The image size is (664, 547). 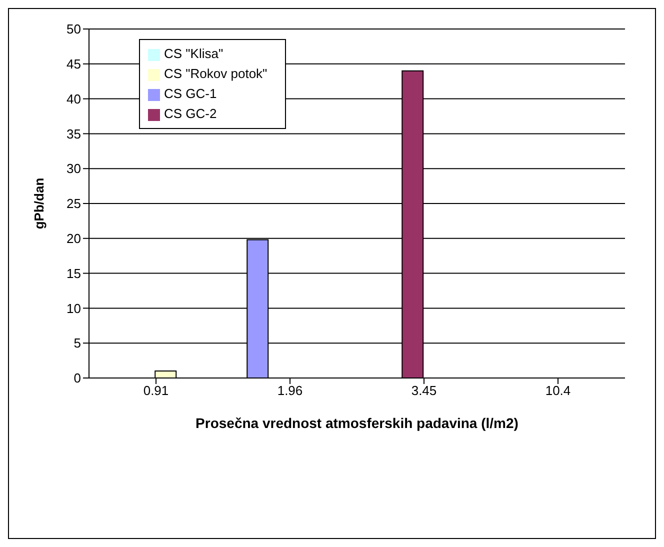 I want to click on y-tick-label: 15, so click(x=73, y=273).